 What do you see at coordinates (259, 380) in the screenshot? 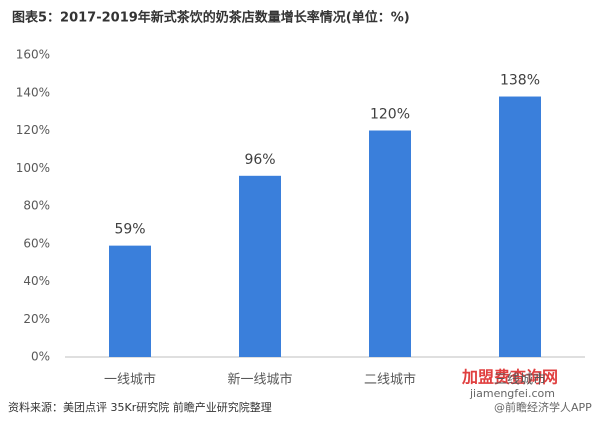
I see `x-tick-label: 新一线城市` at bounding box center [259, 380].